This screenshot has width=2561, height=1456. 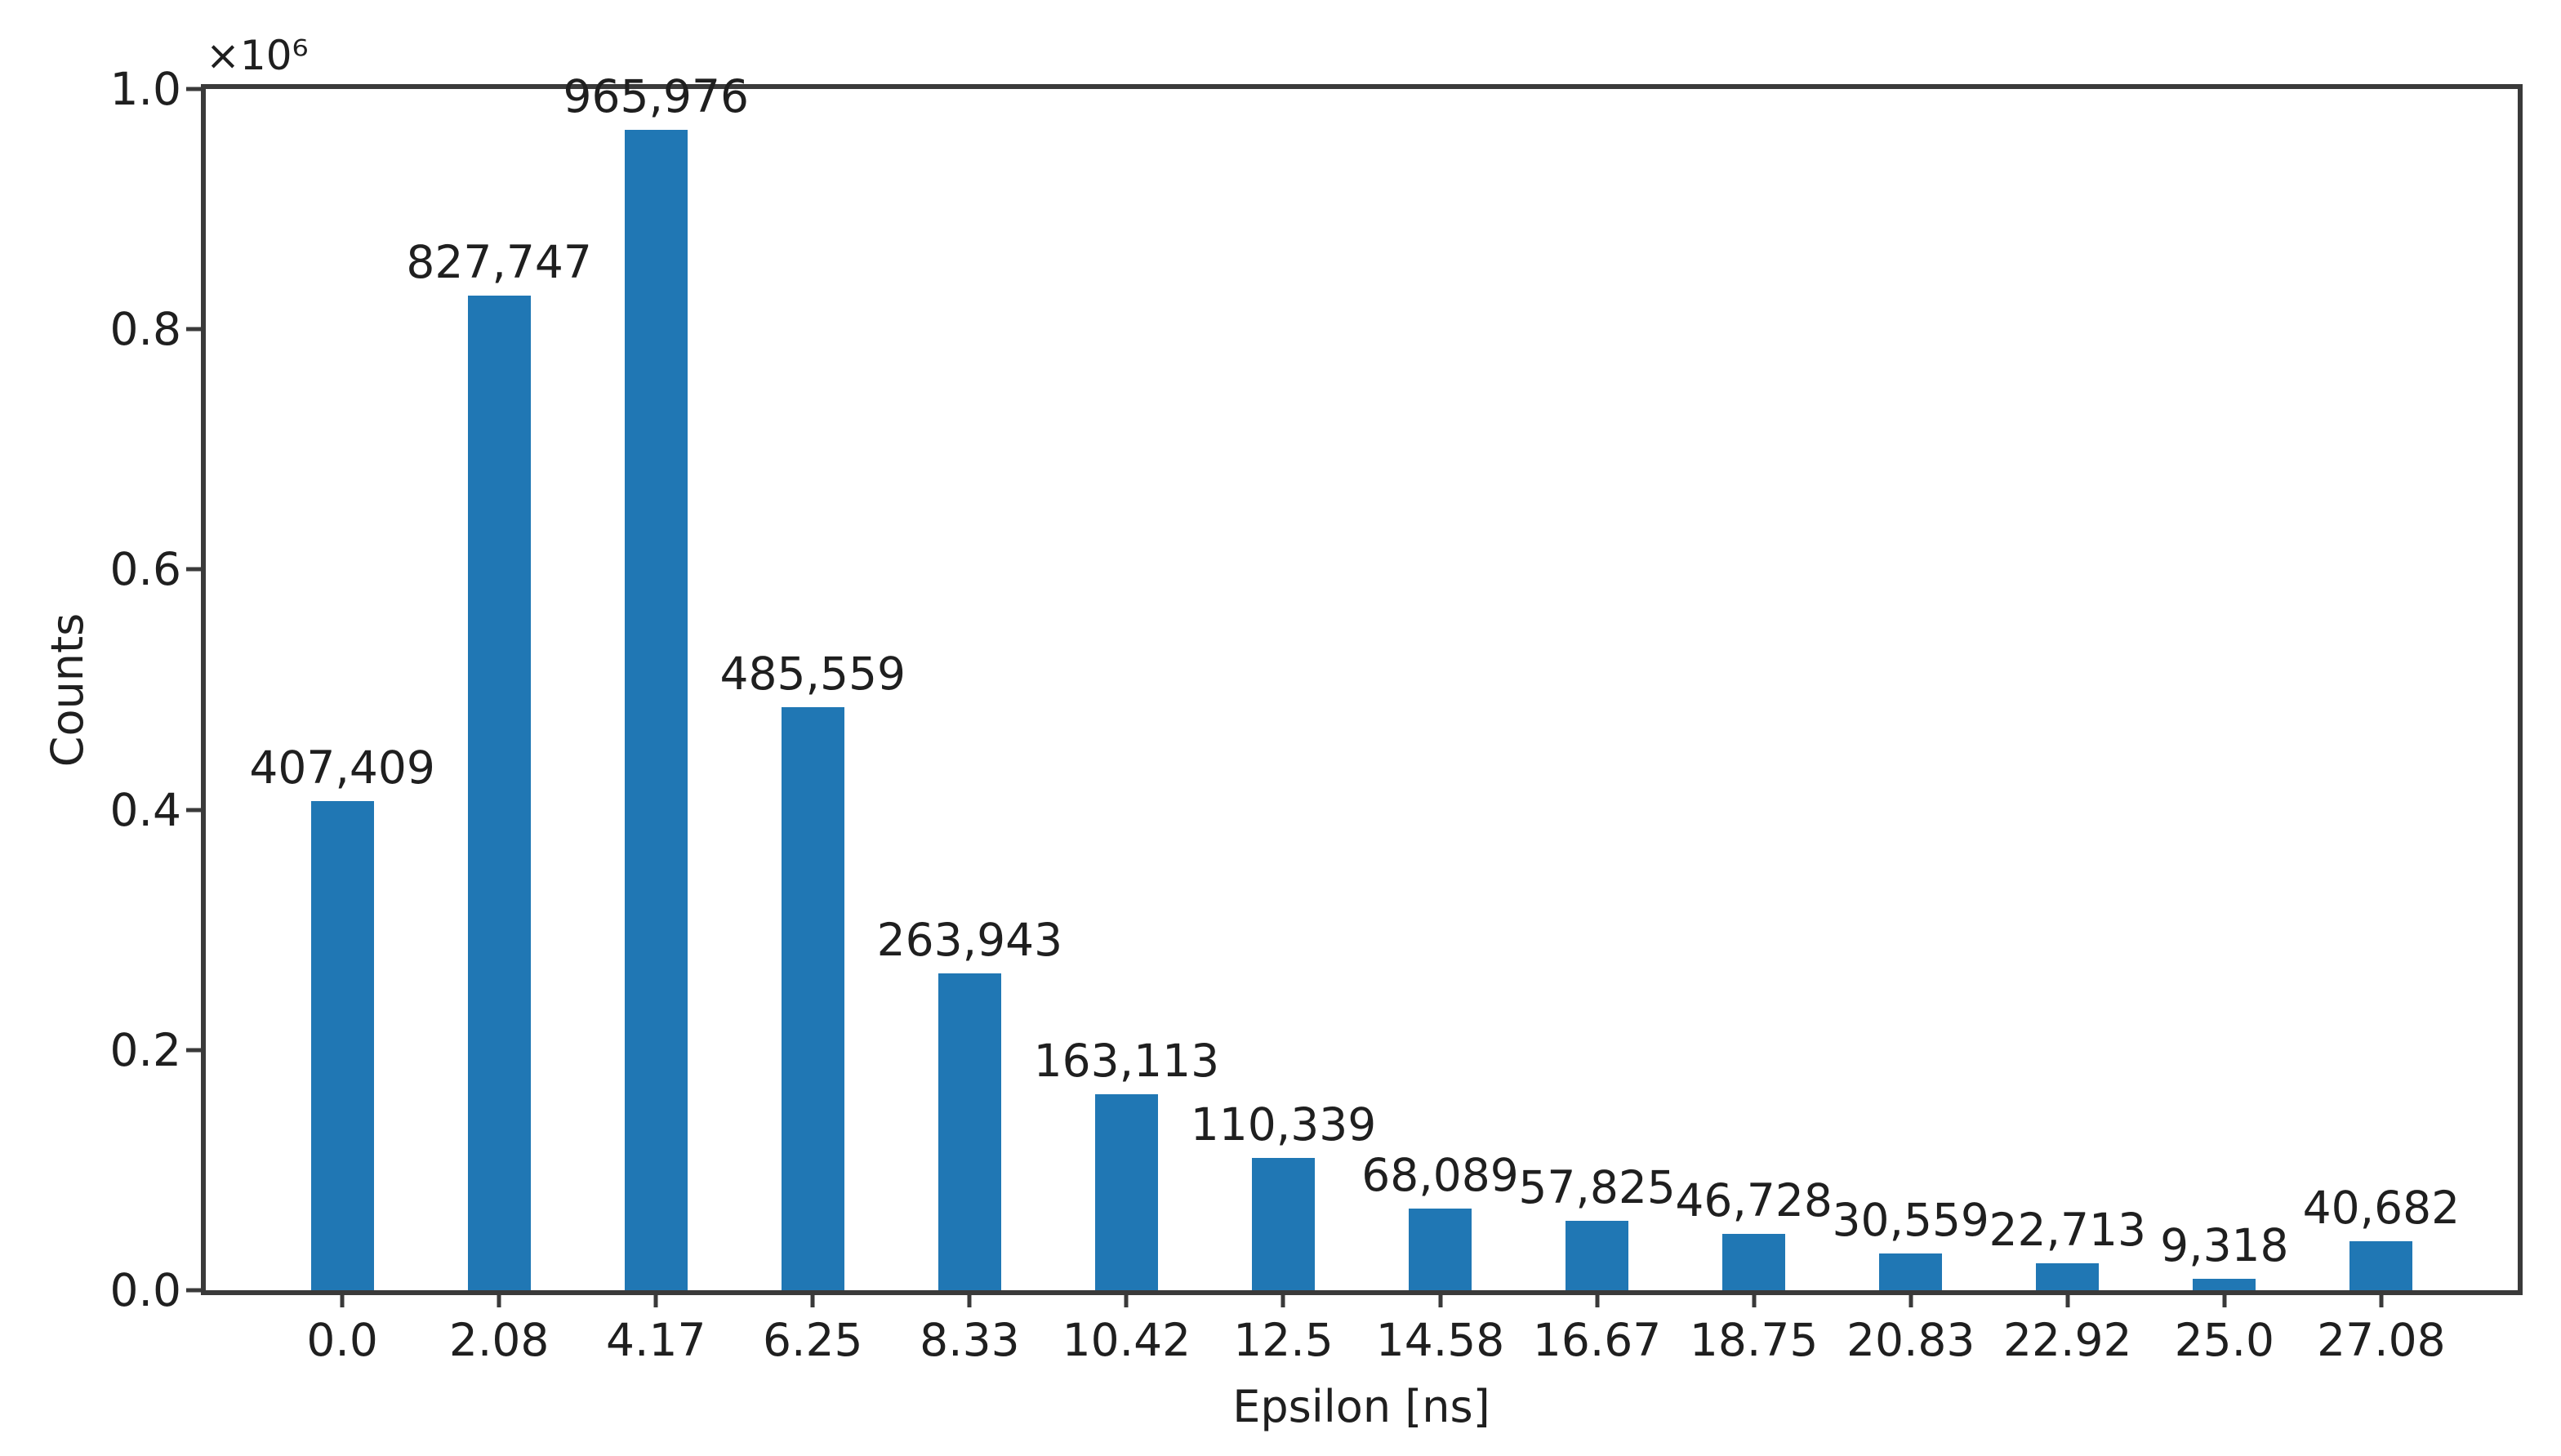 I want to click on bar-value-label: 965,976, so click(x=656, y=96).